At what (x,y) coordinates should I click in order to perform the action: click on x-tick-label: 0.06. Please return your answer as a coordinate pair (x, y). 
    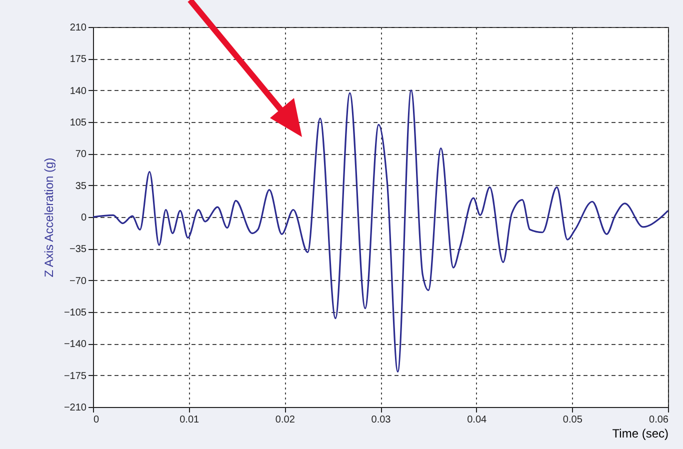
    Looking at the image, I should click on (659, 420).